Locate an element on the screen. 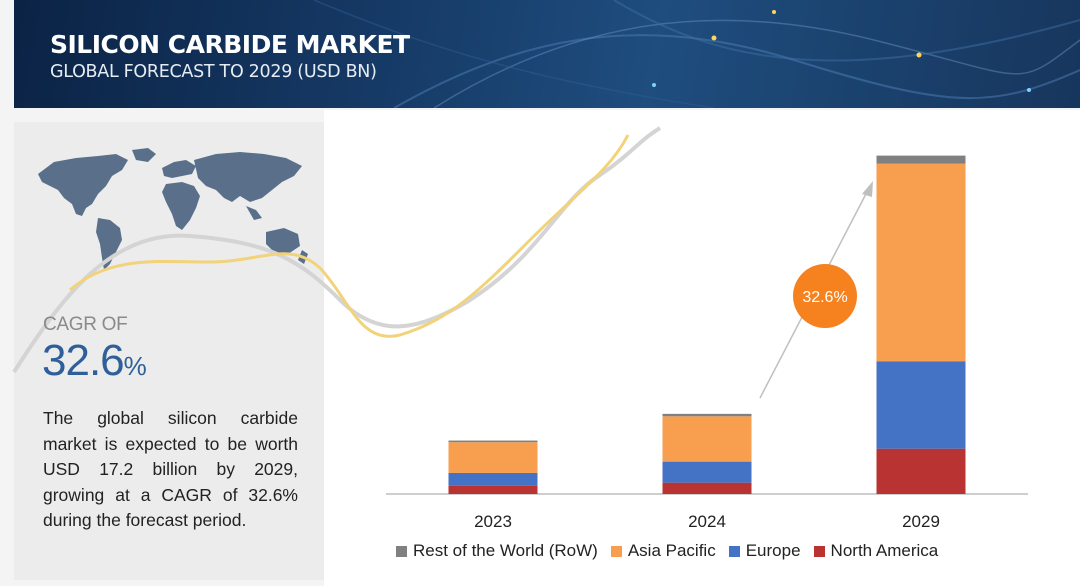 This screenshot has height=586, width=1080. legend-item-north-america: North America is located at coordinates (876, 551).